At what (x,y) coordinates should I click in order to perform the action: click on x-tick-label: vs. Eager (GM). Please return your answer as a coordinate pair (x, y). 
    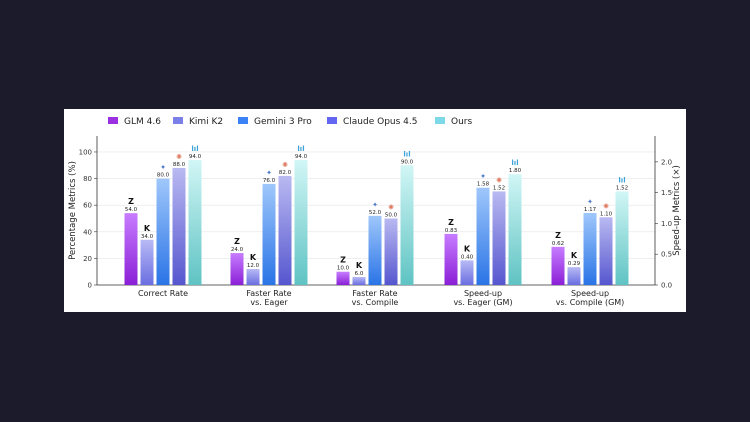
    Looking at the image, I should click on (482, 302).